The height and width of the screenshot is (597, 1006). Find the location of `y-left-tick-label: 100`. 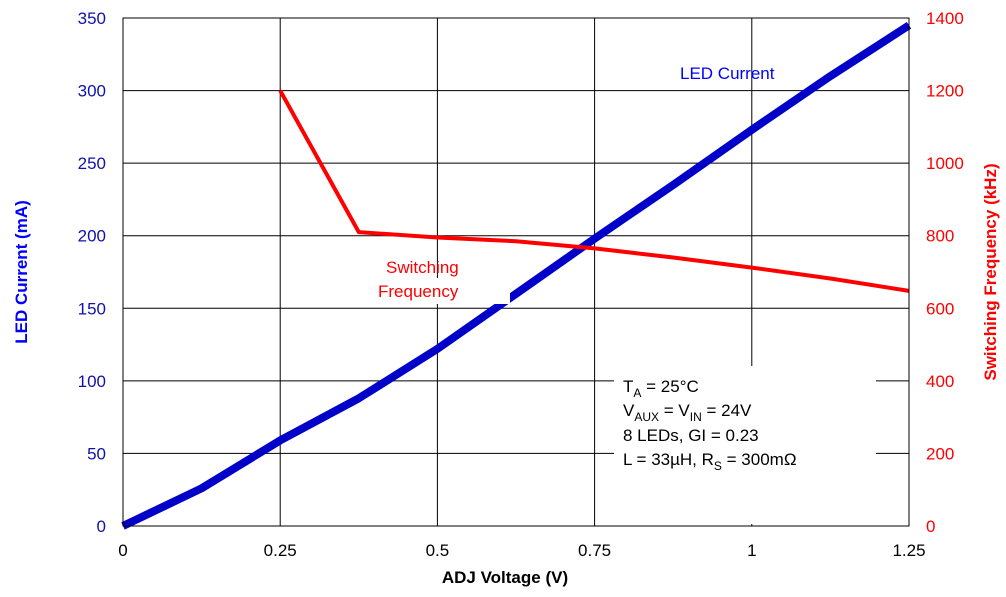

y-left-tick-label: 100 is located at coordinates (92, 381).